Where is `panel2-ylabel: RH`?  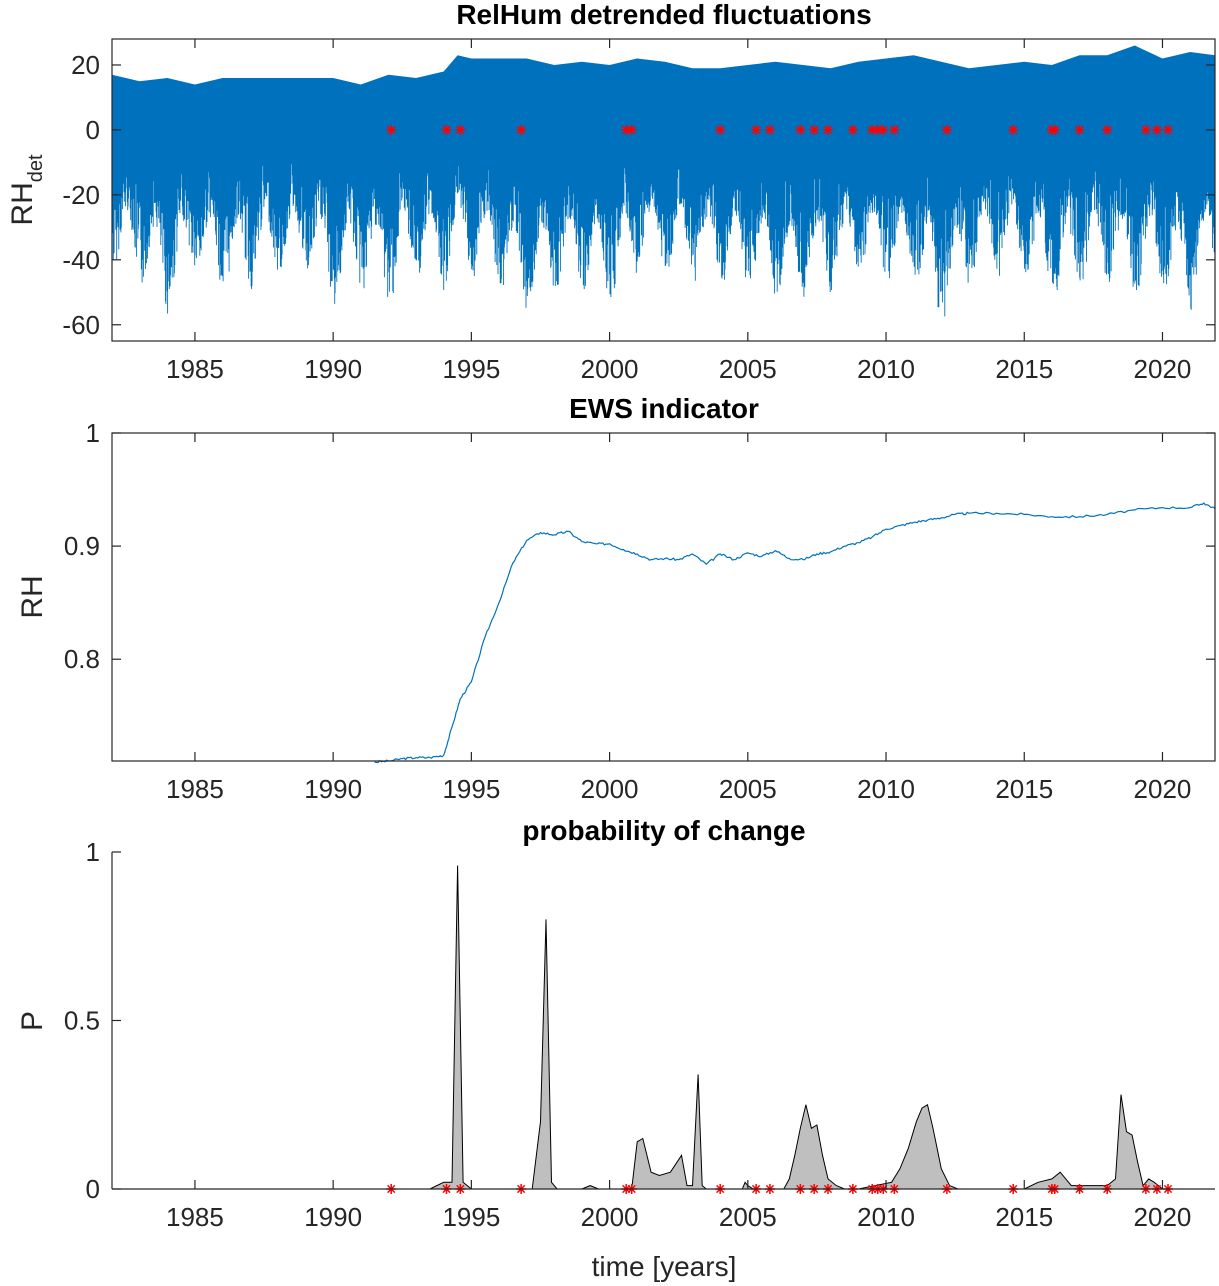 panel2-ylabel: RH is located at coordinates (32, 596).